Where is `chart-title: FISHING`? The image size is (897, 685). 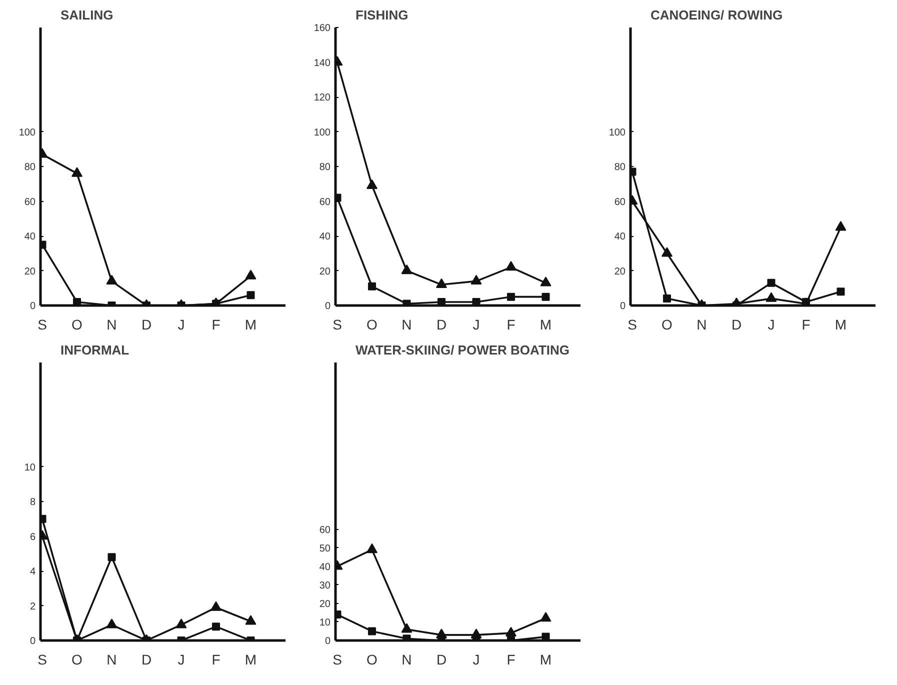
chart-title: FISHING is located at coordinates (382, 15).